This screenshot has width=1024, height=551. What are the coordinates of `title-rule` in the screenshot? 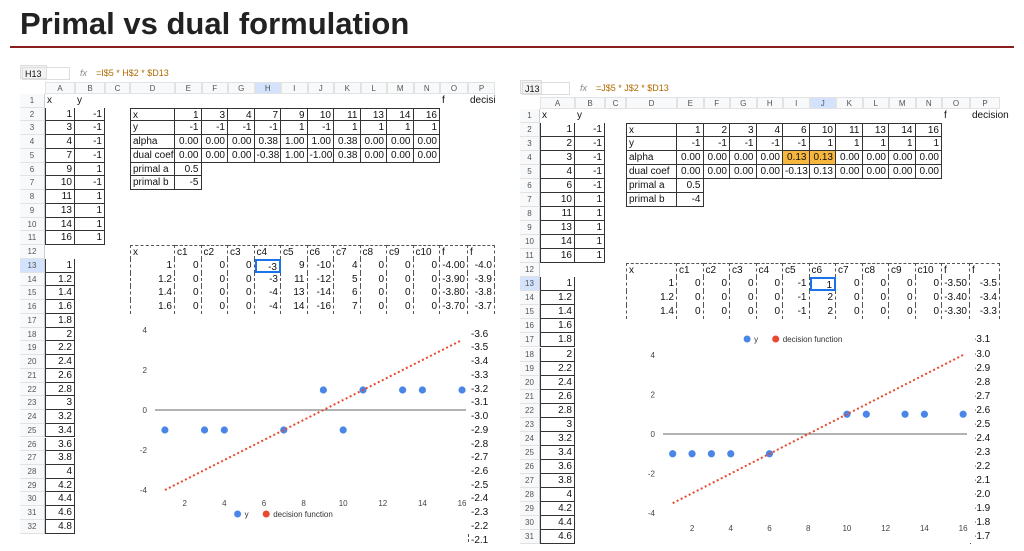 It's located at (512, 47).